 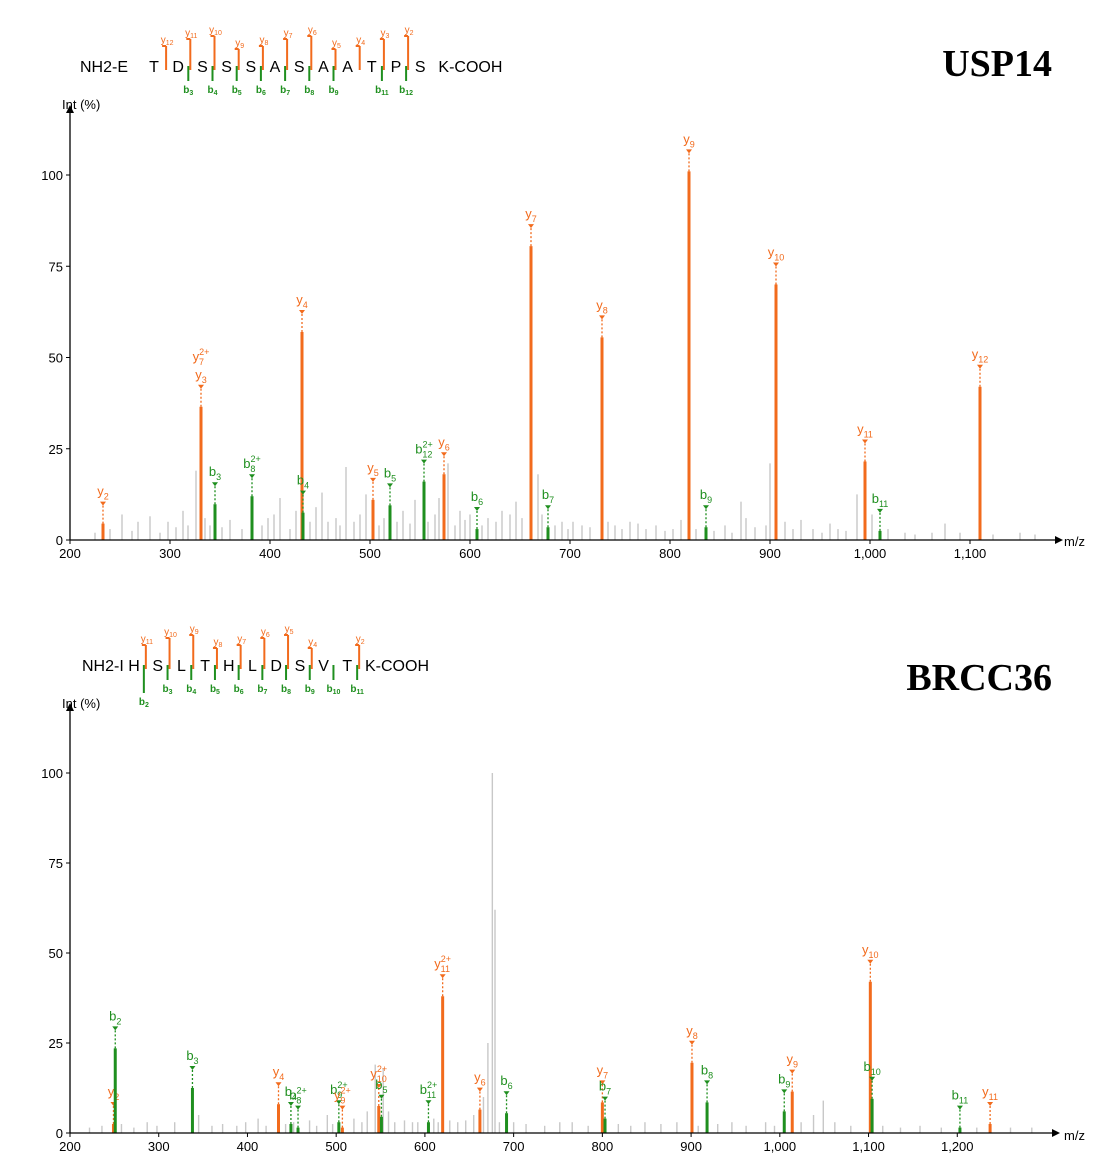 I want to click on x-axis-arrow, so click(x=1059, y=540).